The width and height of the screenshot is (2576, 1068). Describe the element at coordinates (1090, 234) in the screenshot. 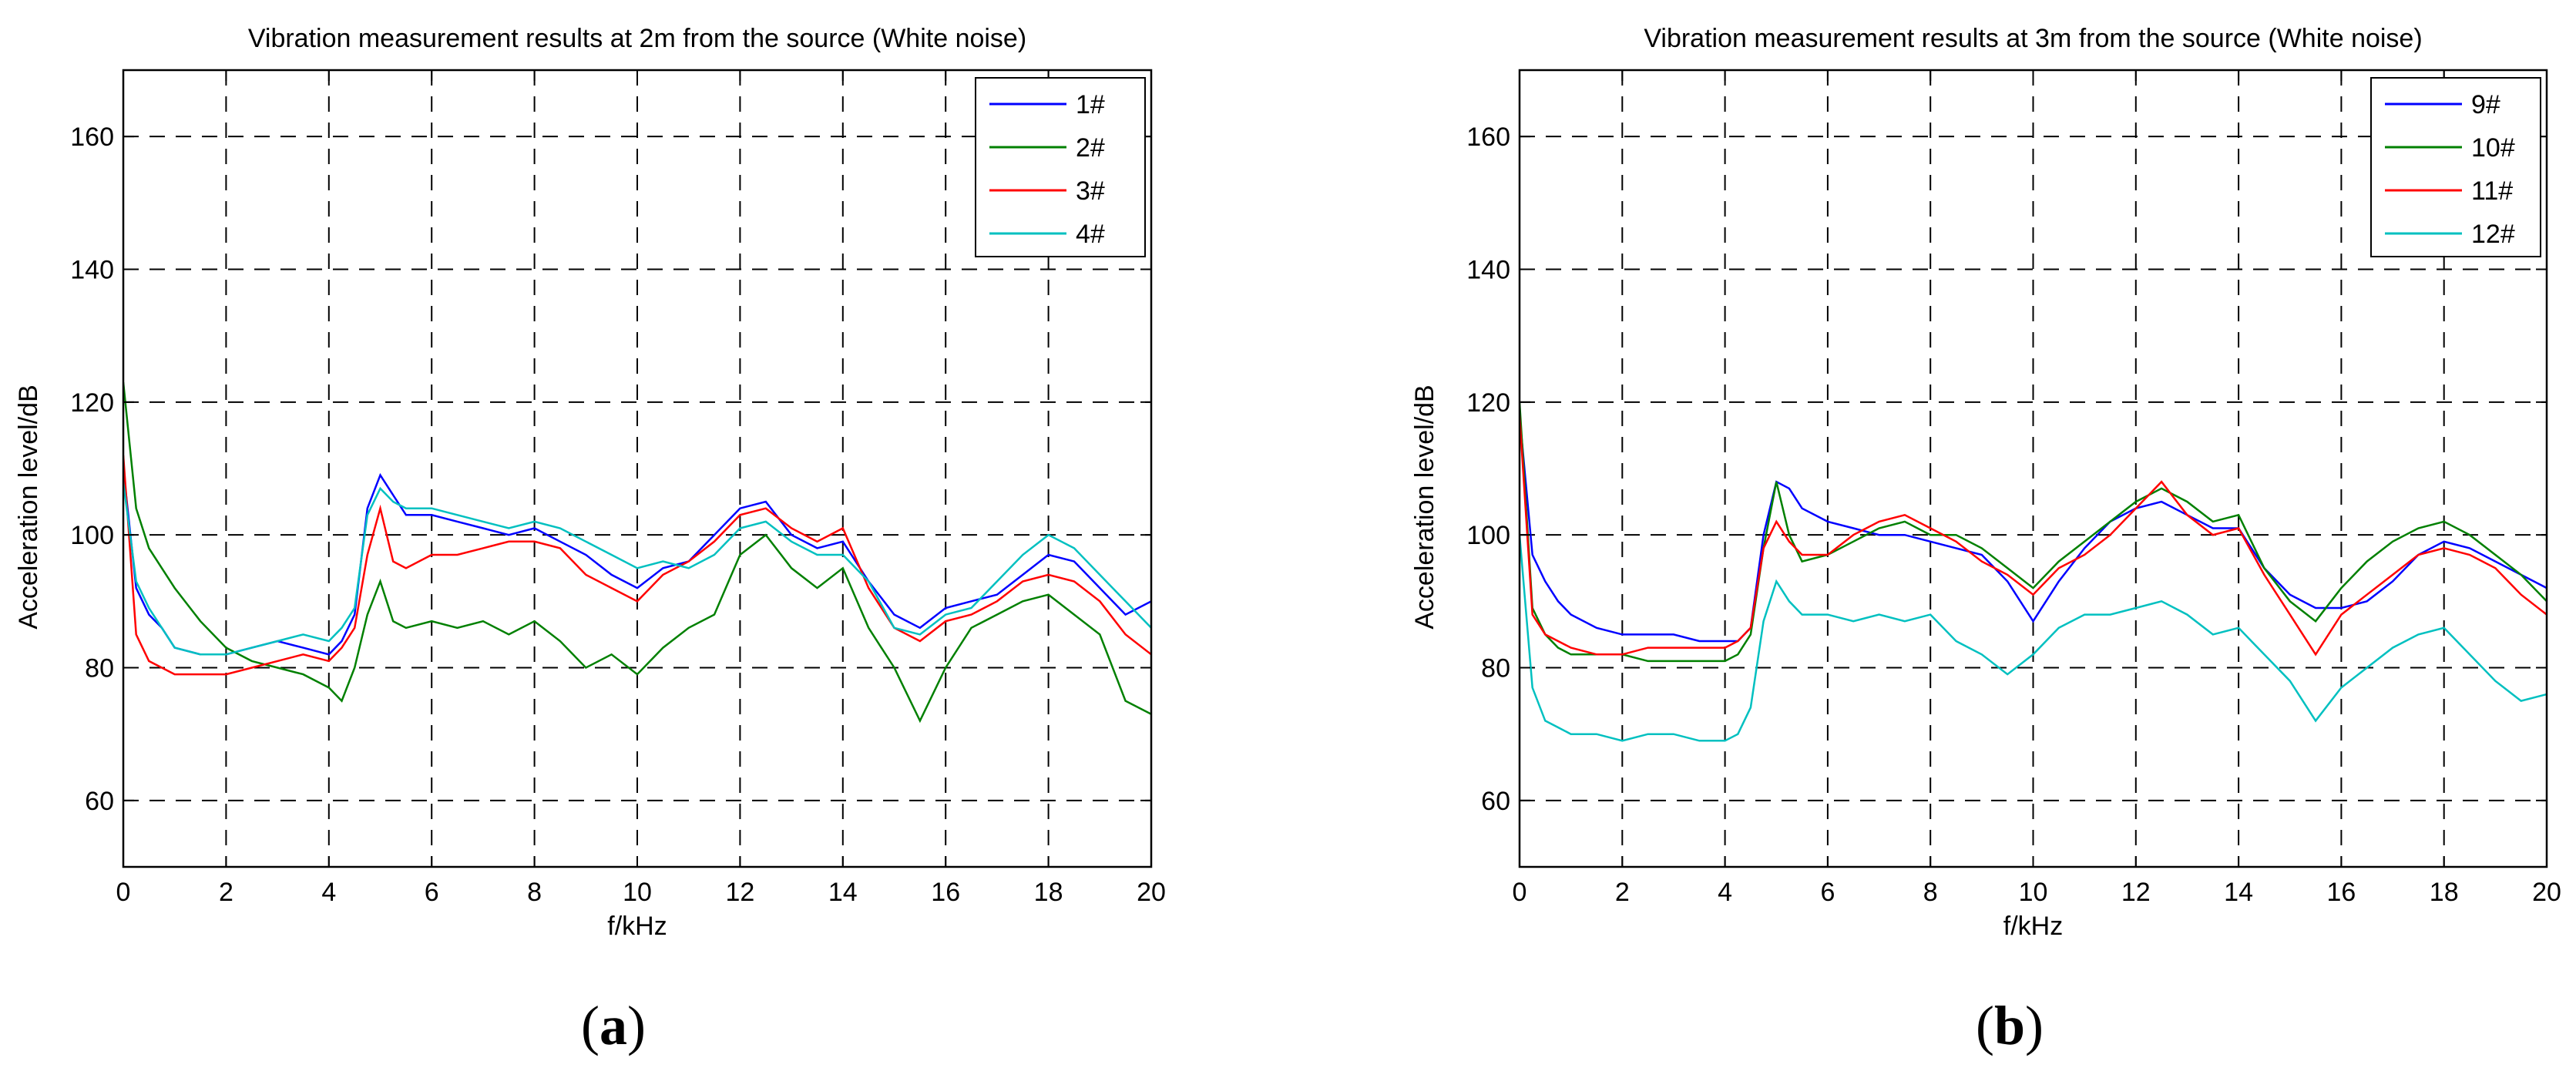

I see `legend-label-4#: 4#` at that location.